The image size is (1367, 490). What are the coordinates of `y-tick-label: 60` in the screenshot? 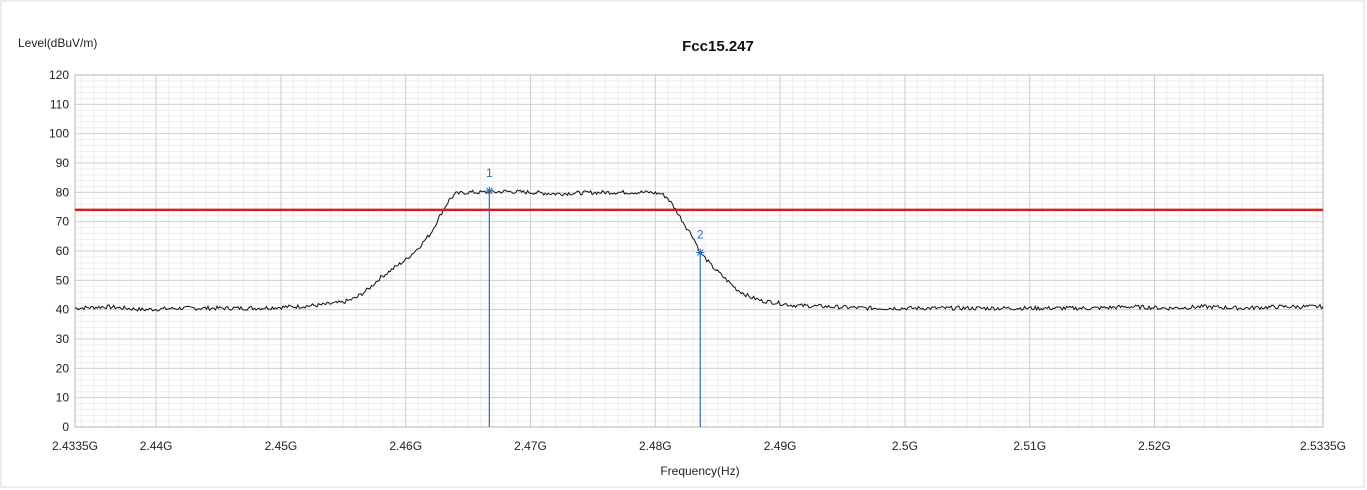 It's located at (63, 251).